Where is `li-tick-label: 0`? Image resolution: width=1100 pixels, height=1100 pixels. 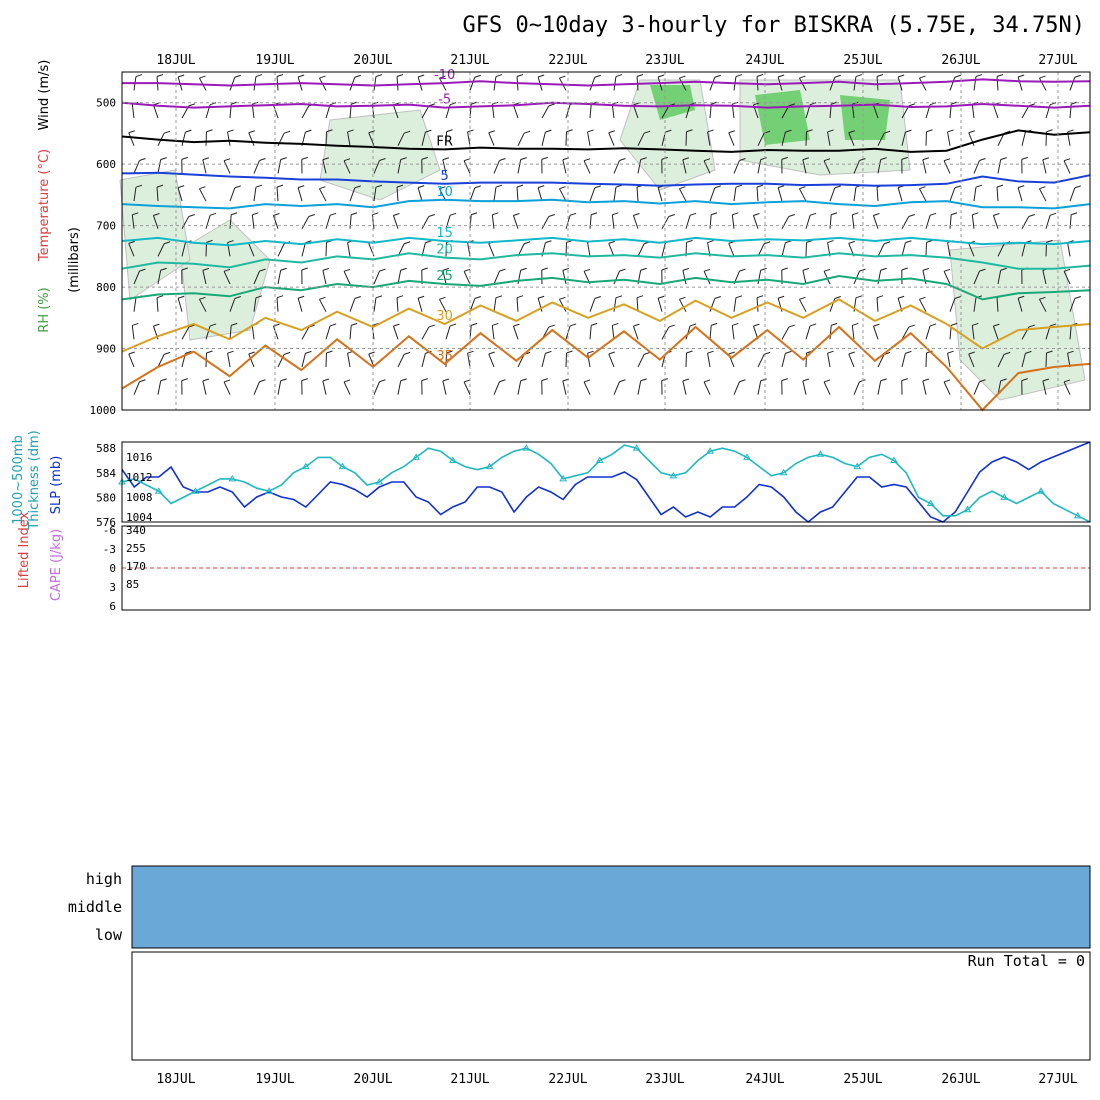
li-tick-label: 0 is located at coordinates (112, 568).